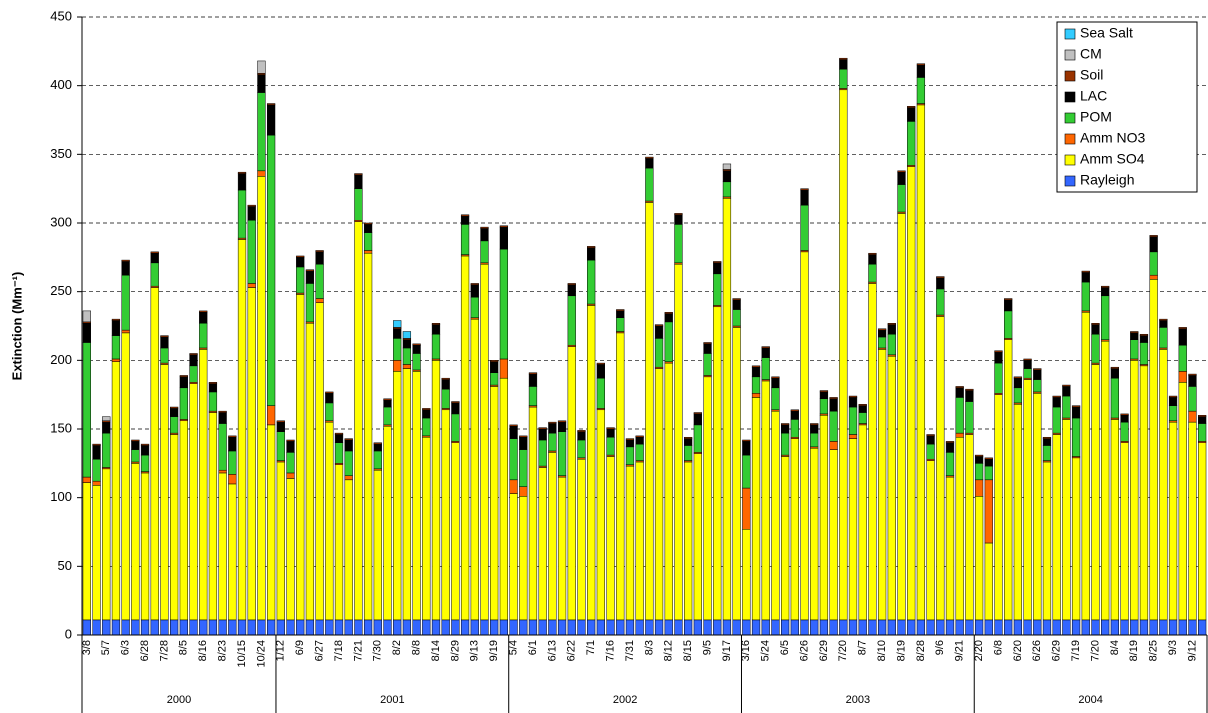  Describe the element at coordinates (1134, 650) in the screenshot. I see `x-tick-label: 8/19` at that location.